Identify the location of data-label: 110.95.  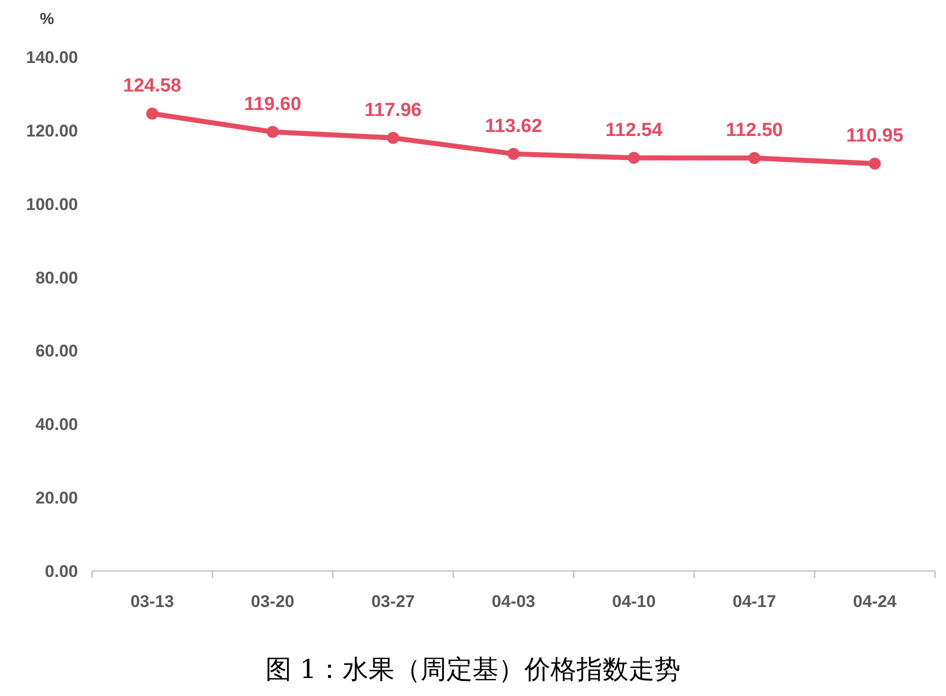
(875, 136).